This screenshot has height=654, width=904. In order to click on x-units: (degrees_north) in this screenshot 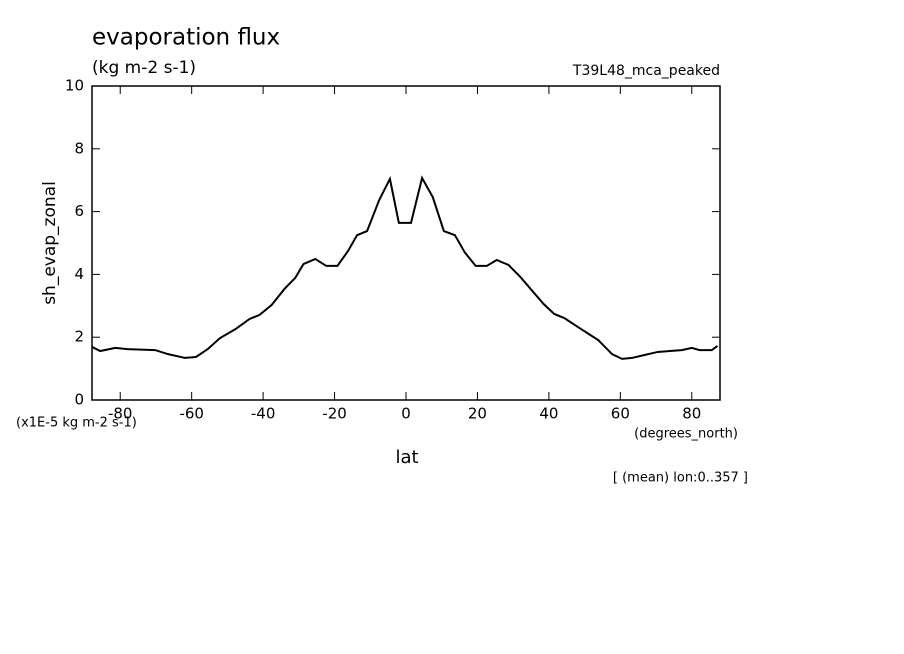, I will do `click(686, 434)`.